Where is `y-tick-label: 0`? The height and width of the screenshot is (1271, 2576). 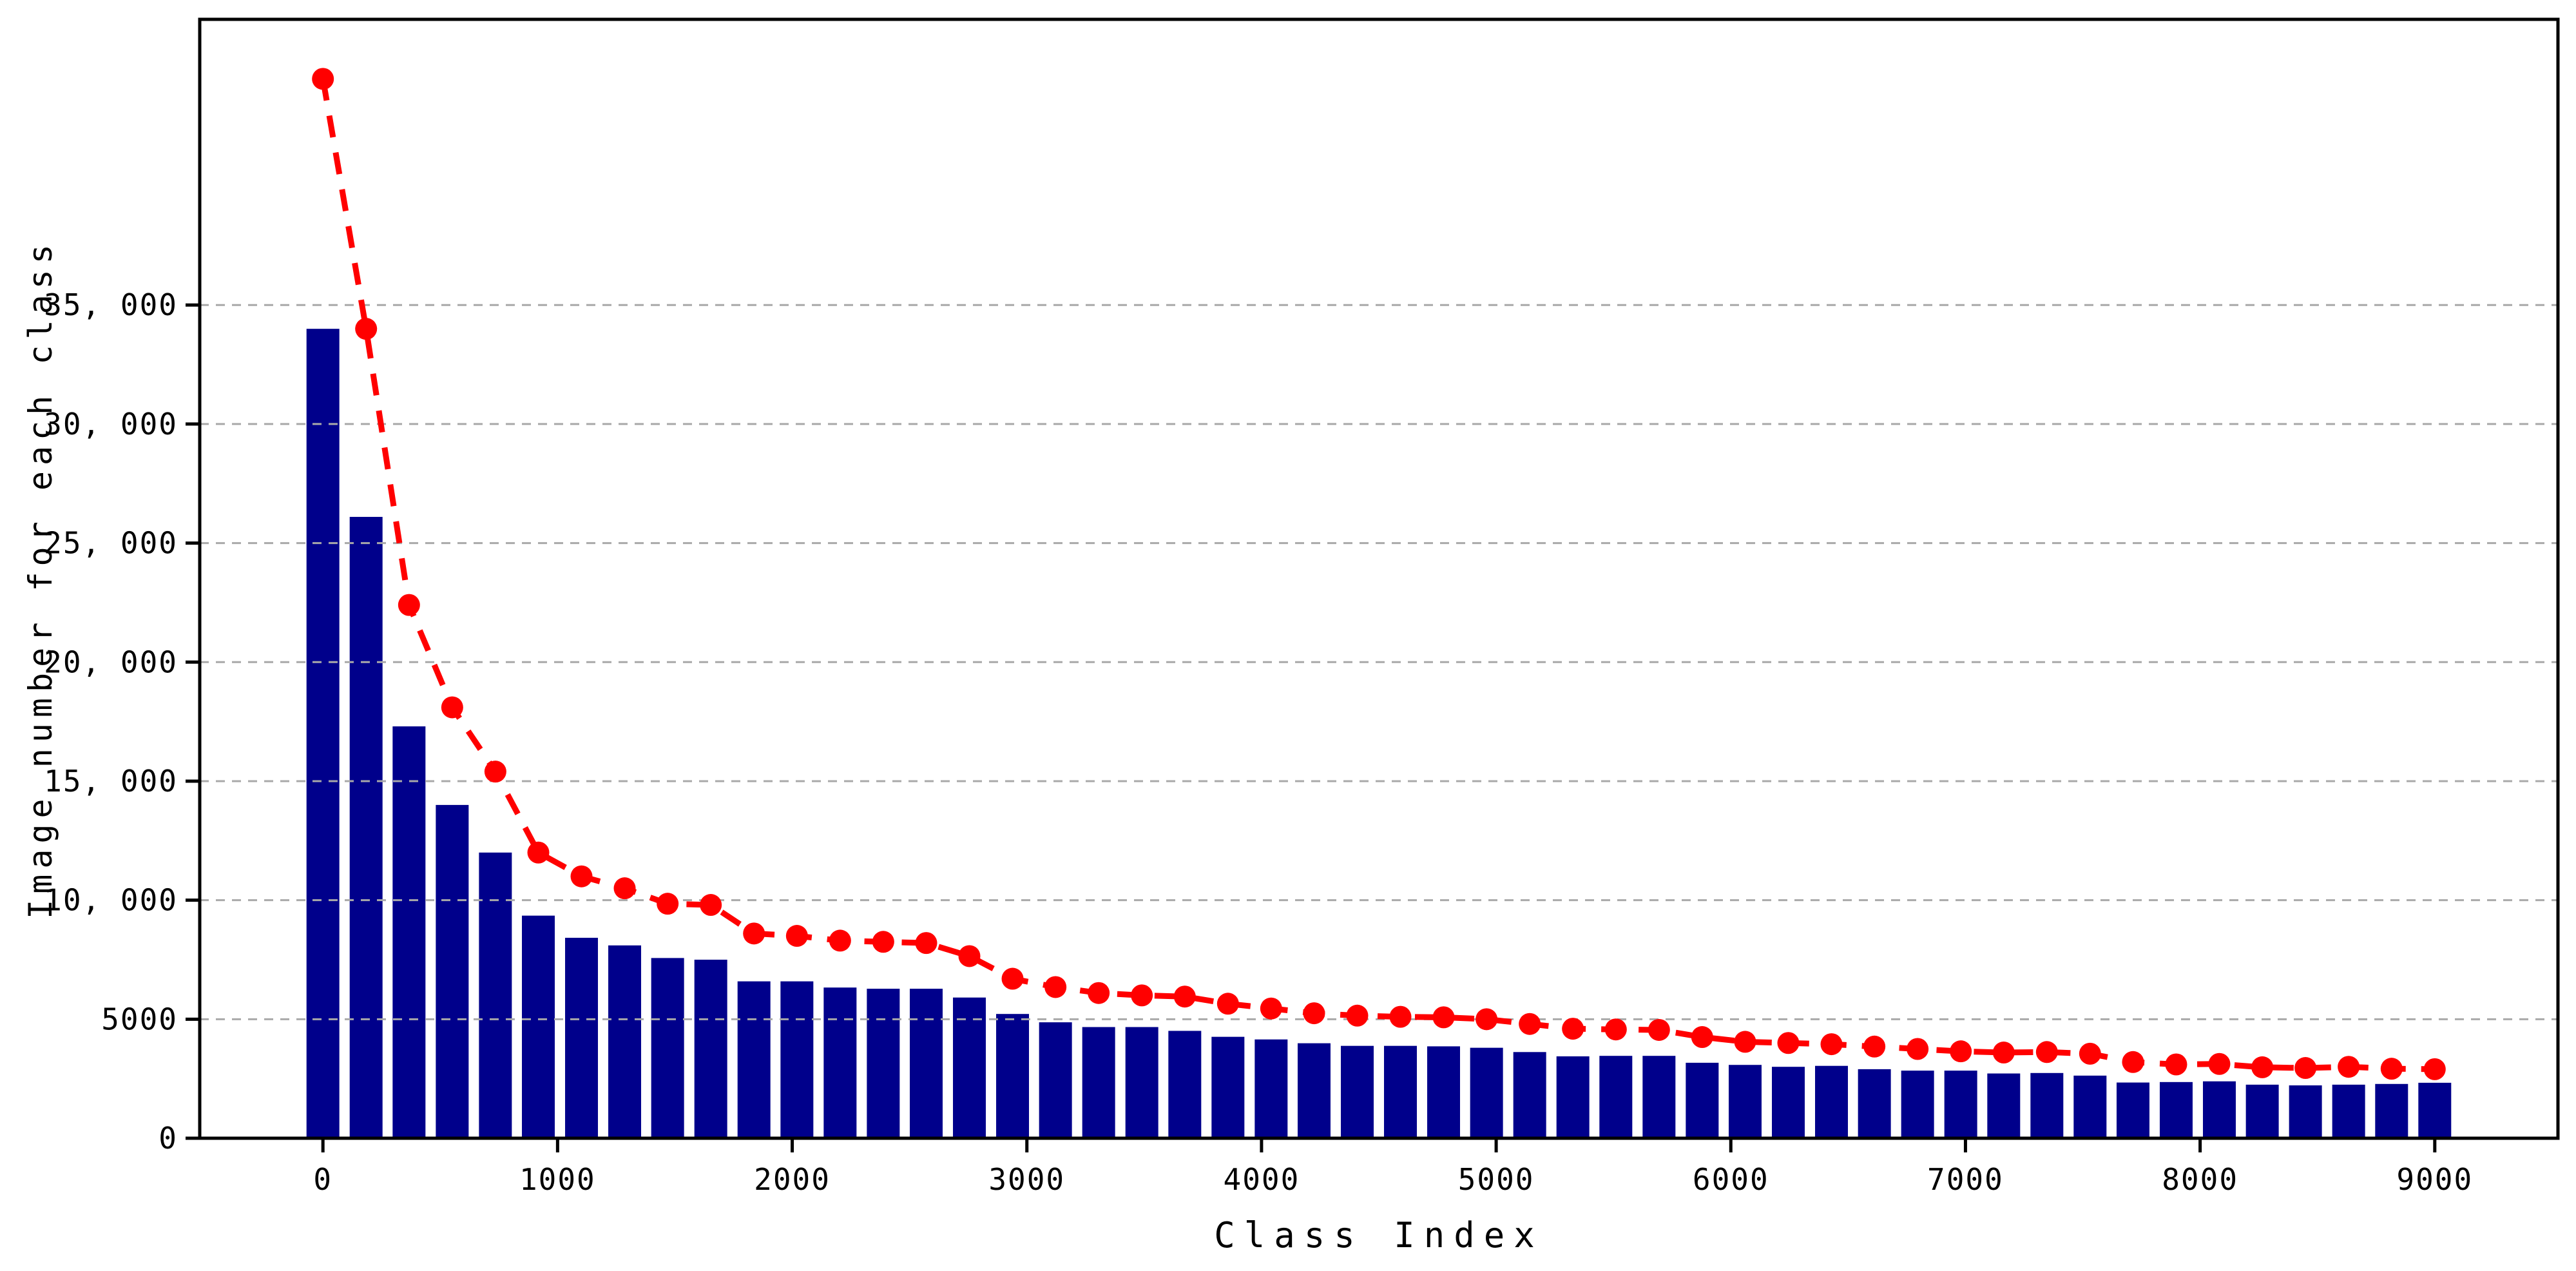 y-tick-label: 0 is located at coordinates (168, 1138).